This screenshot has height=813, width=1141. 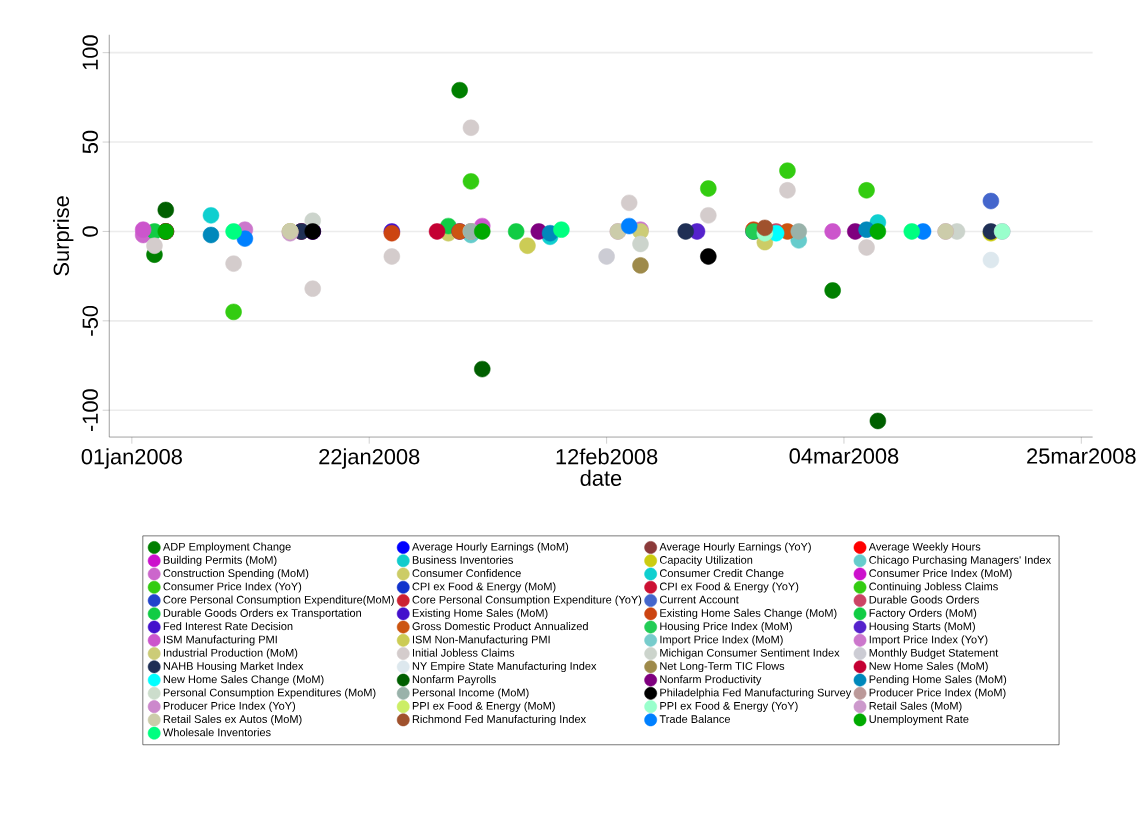 What do you see at coordinates (131, 458) in the screenshot?
I see `x-tick-label: 01jan2008` at bounding box center [131, 458].